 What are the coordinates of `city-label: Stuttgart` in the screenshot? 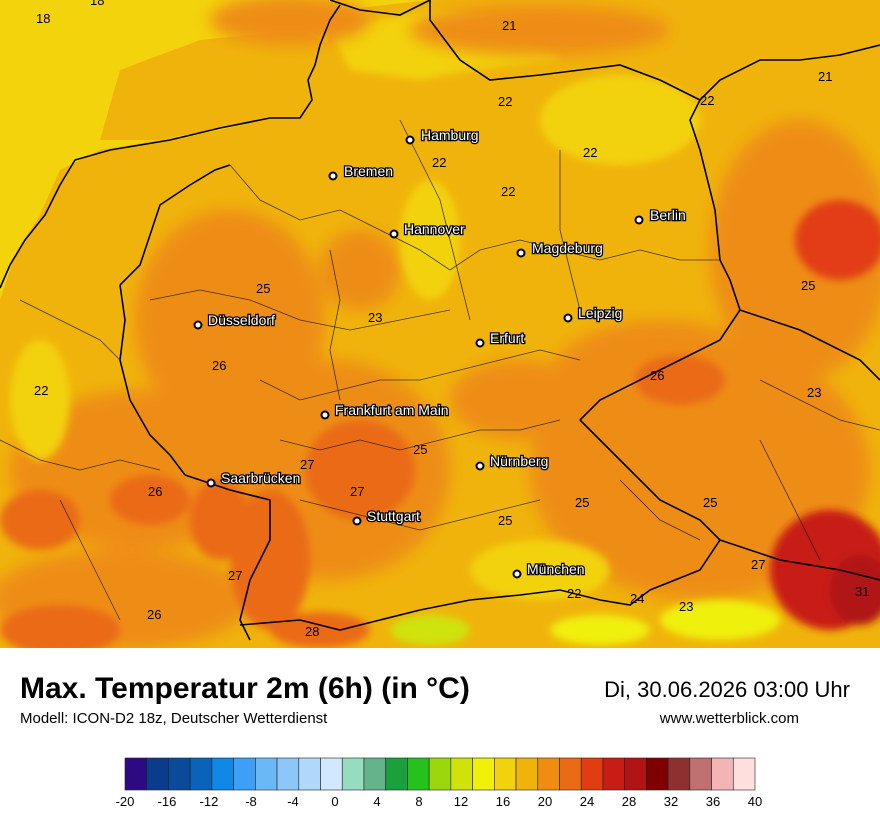 It's located at (393, 516).